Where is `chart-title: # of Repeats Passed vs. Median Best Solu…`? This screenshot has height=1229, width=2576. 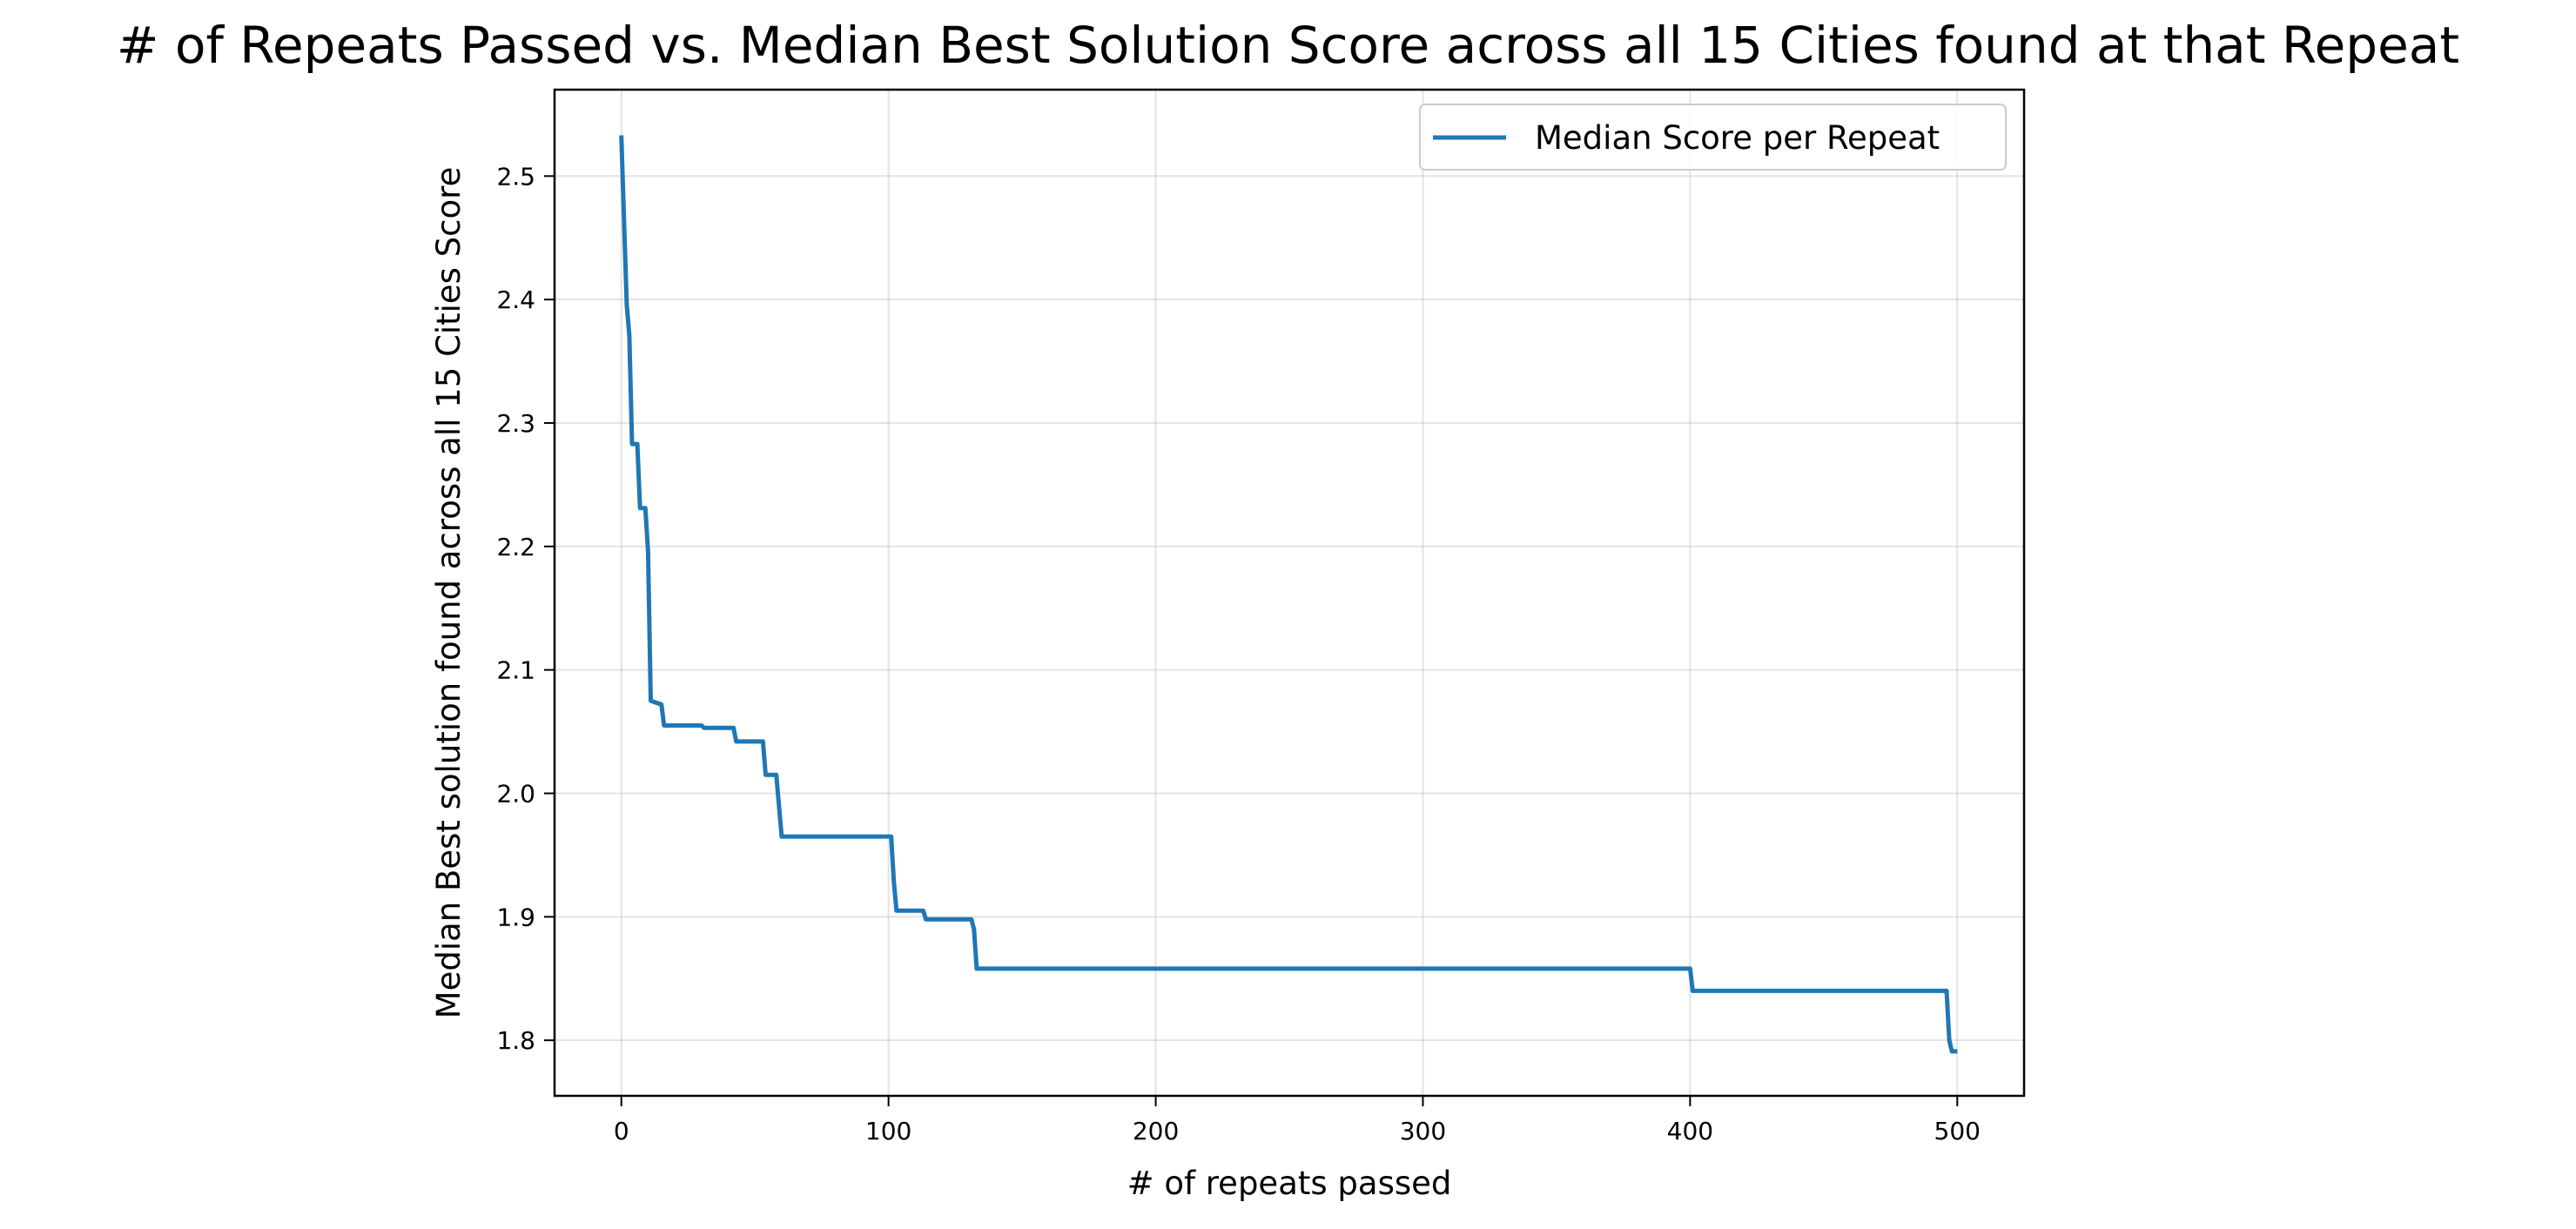 chart-title: # of Repeats Passed vs. Median Best Solu… is located at coordinates (1288, 45).